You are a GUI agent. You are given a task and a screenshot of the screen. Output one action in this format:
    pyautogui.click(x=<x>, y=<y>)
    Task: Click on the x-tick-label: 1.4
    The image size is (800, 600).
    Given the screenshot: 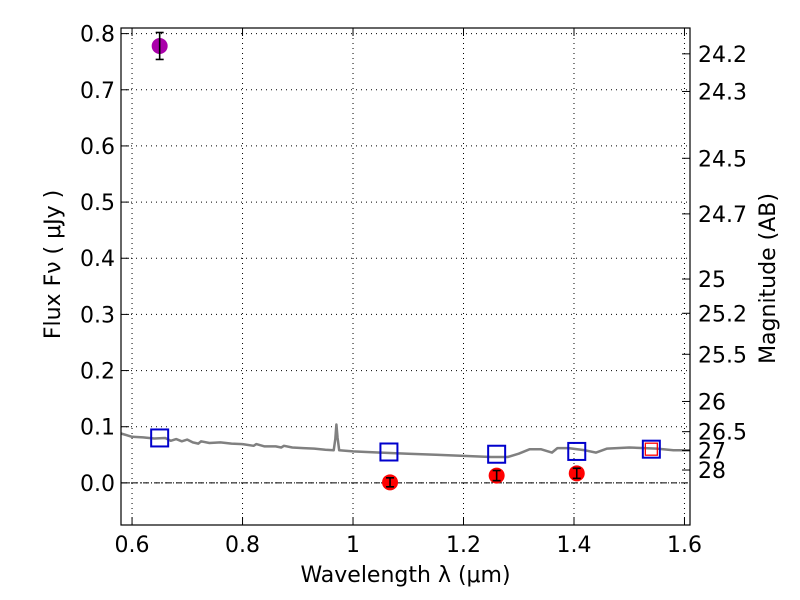 What is the action you would take?
    pyautogui.click(x=573, y=545)
    